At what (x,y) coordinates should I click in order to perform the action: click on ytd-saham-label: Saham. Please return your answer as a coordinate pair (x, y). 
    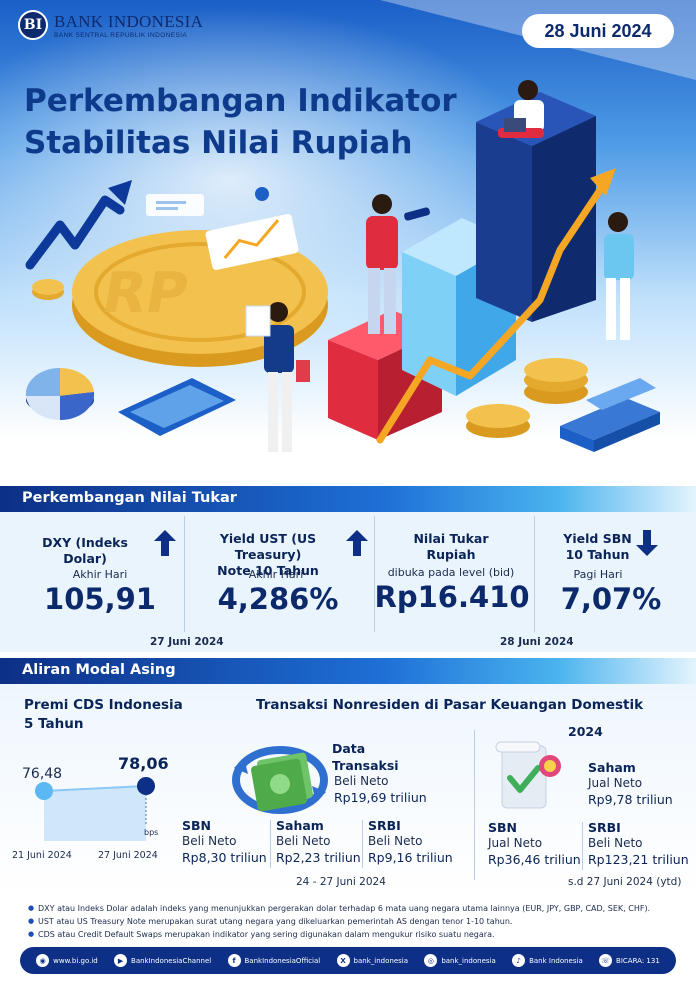
    Looking at the image, I should click on (612, 767).